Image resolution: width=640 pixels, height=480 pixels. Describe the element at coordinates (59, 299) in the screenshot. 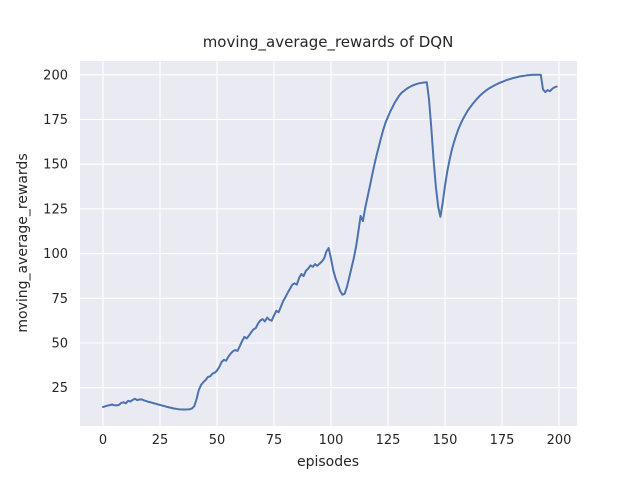

I see `y-tick-label: 75` at that location.